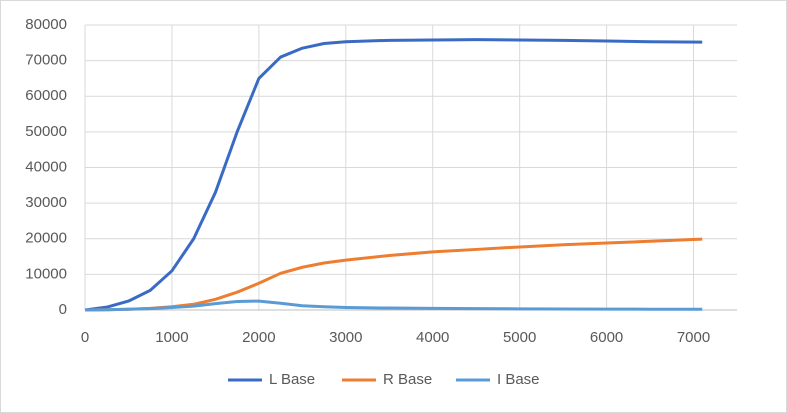 This screenshot has width=787, height=413. Describe the element at coordinates (432, 337) in the screenshot. I see `x-tick-label: 4000` at that location.